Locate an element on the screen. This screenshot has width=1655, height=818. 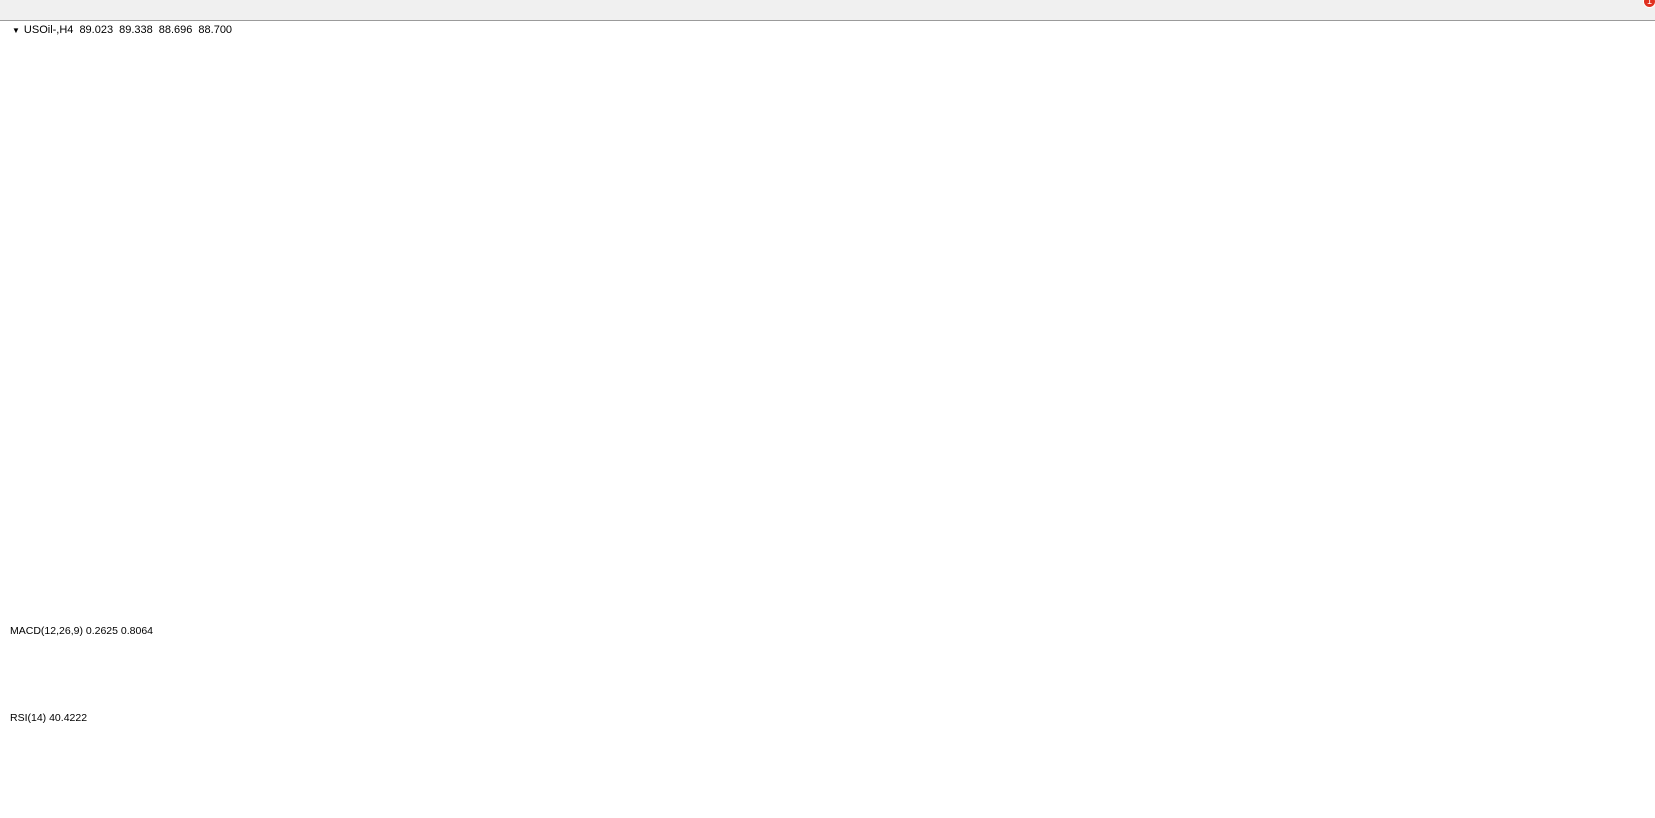
toolbar: 1 is located at coordinates (827, 10).